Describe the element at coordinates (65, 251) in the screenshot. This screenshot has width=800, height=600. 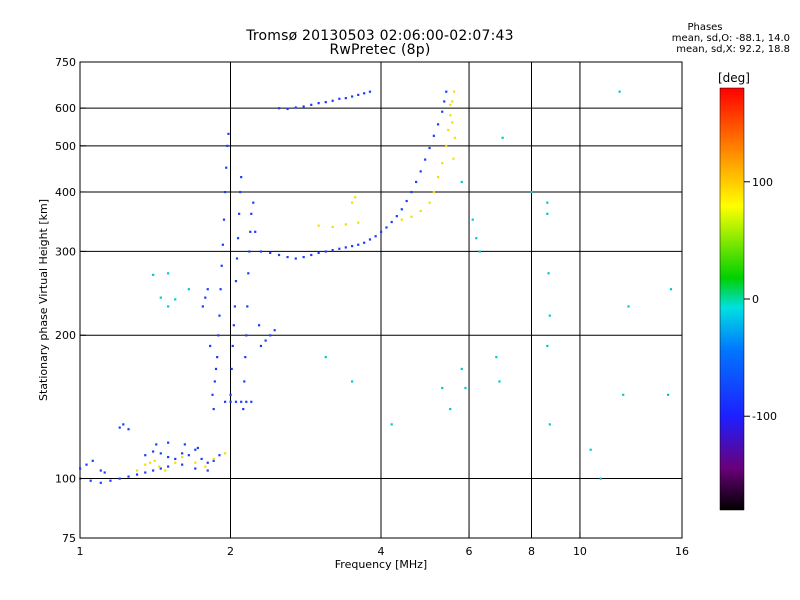
I see `y-tick-label: 300` at that location.